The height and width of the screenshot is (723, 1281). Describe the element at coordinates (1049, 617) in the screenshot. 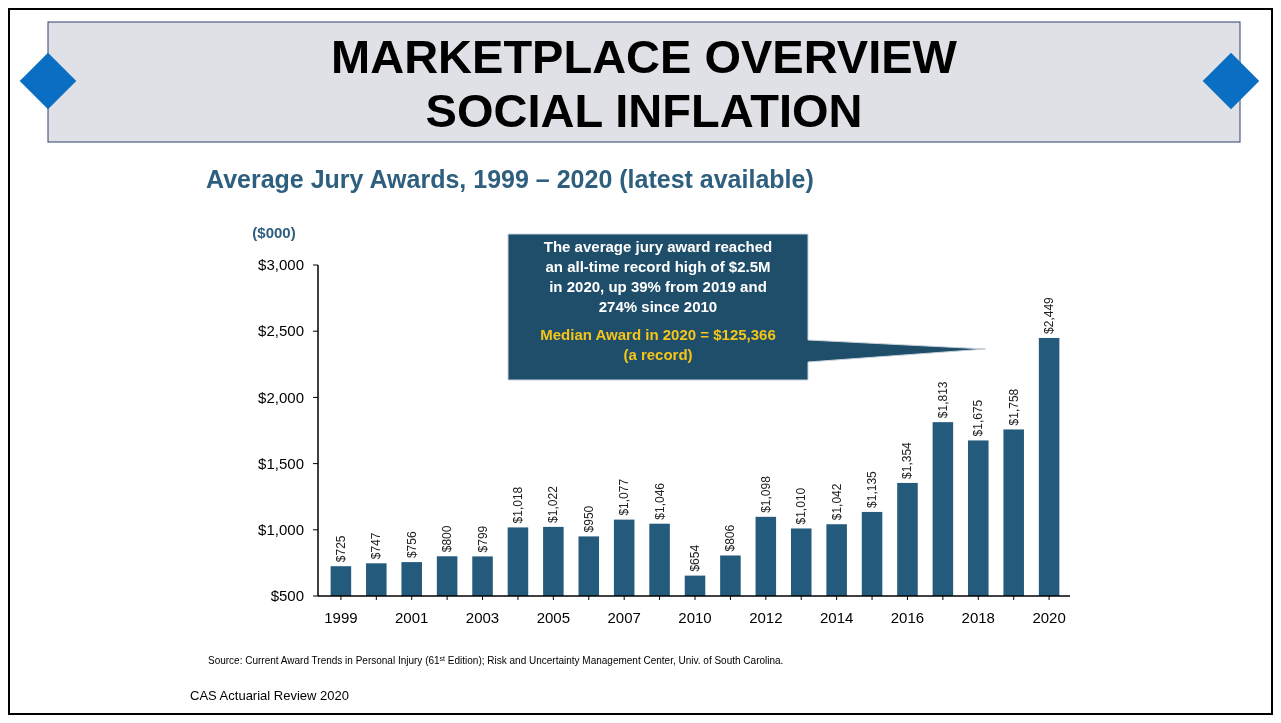

I see `x-tick-label: 2020` at that location.